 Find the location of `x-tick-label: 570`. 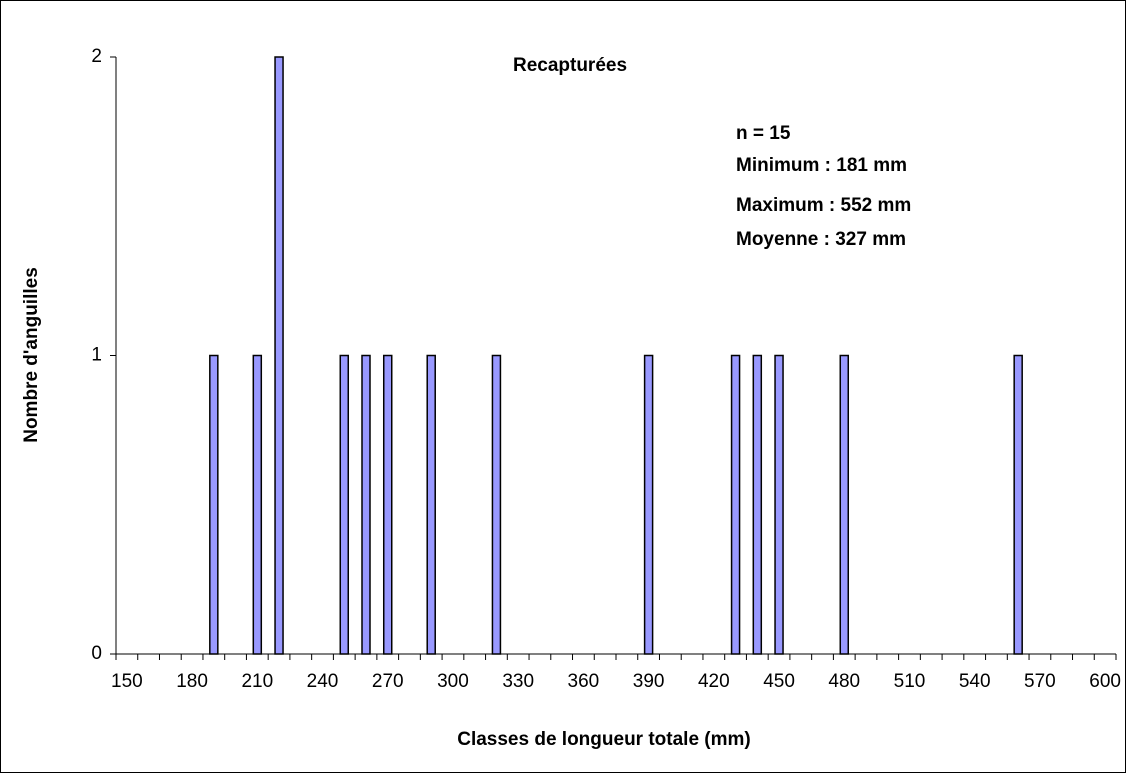

x-tick-label: 570 is located at coordinates (1040, 681).